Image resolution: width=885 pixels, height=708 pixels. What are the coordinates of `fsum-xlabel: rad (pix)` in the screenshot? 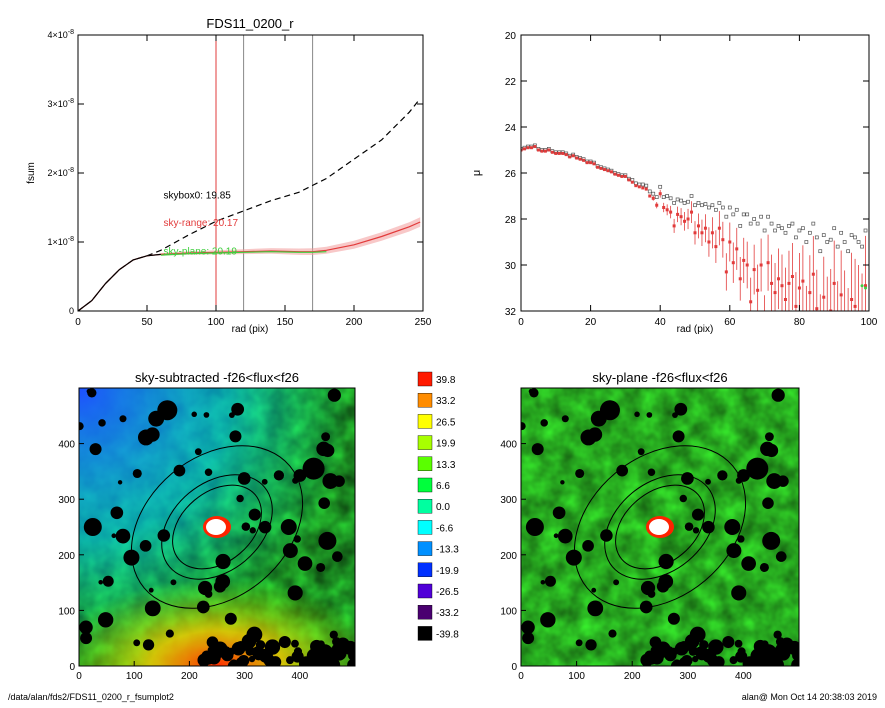 It's located at (250, 329).